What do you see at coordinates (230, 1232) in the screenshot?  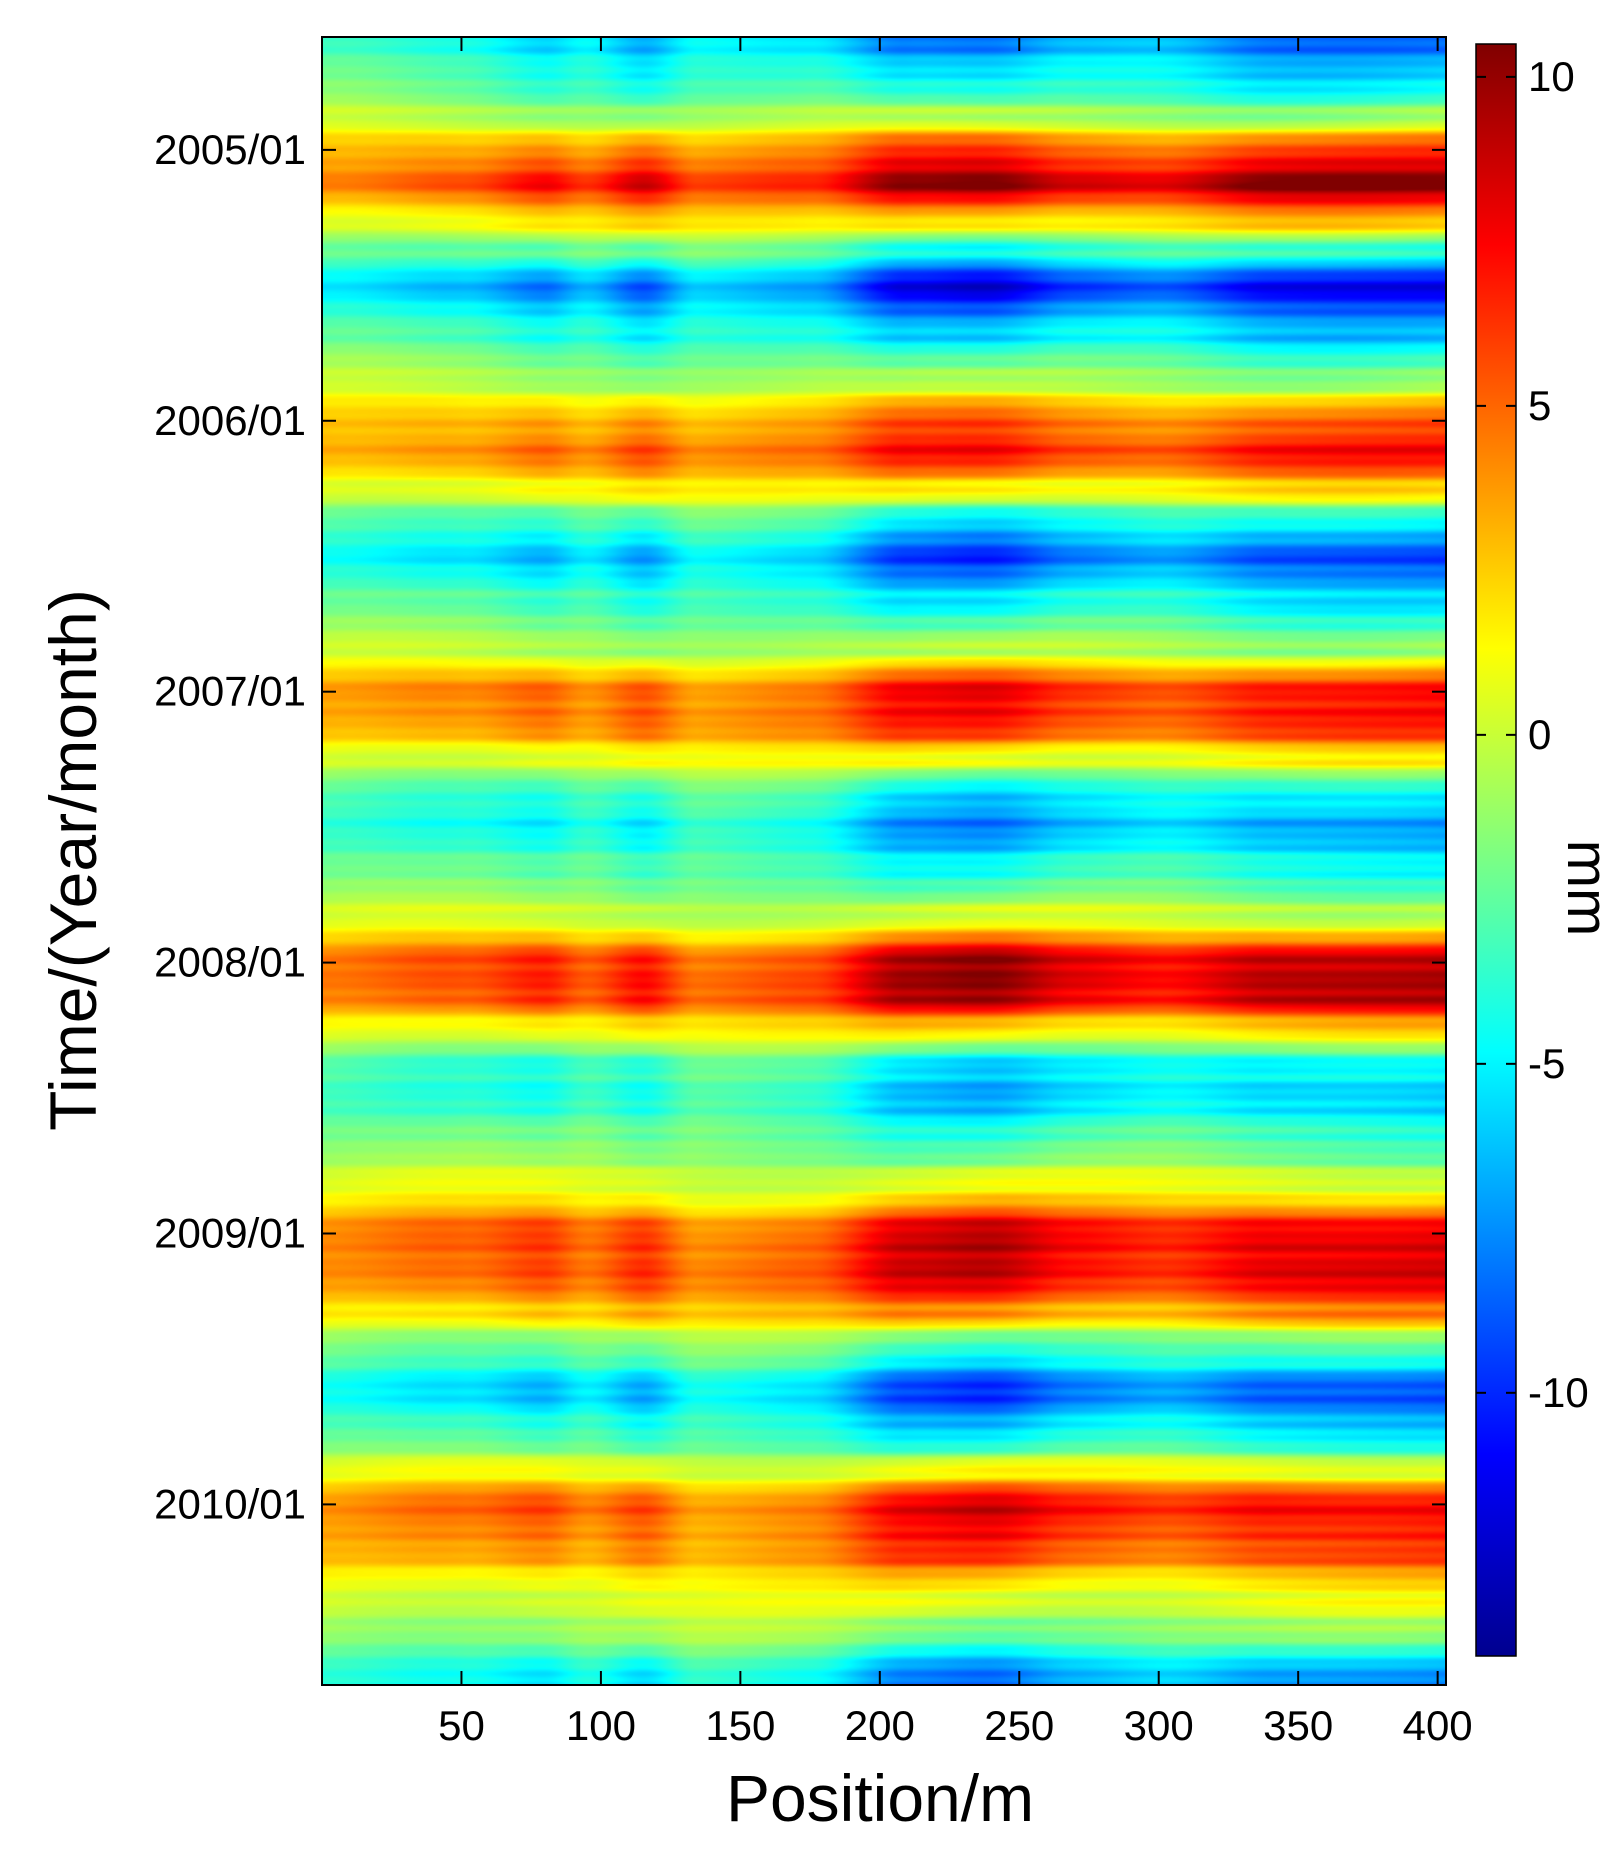 I see `y-tick-label: 2009/01` at bounding box center [230, 1232].